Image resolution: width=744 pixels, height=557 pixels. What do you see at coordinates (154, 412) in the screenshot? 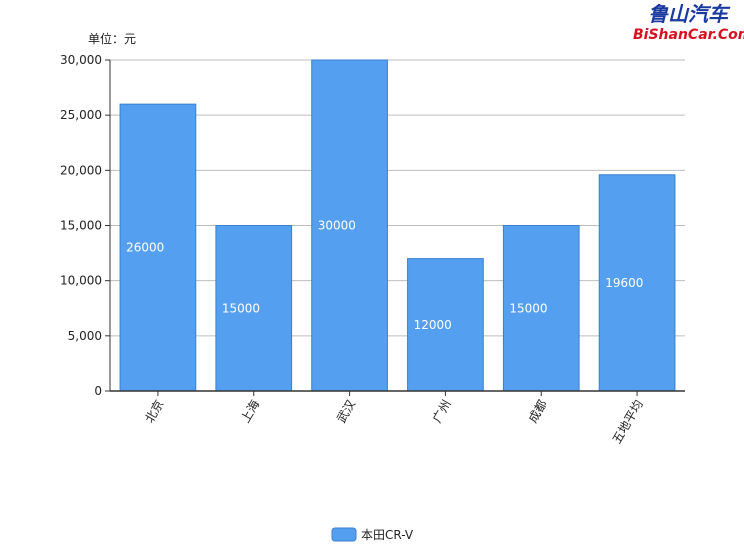
I see `x-tick-label: 北京` at bounding box center [154, 412].